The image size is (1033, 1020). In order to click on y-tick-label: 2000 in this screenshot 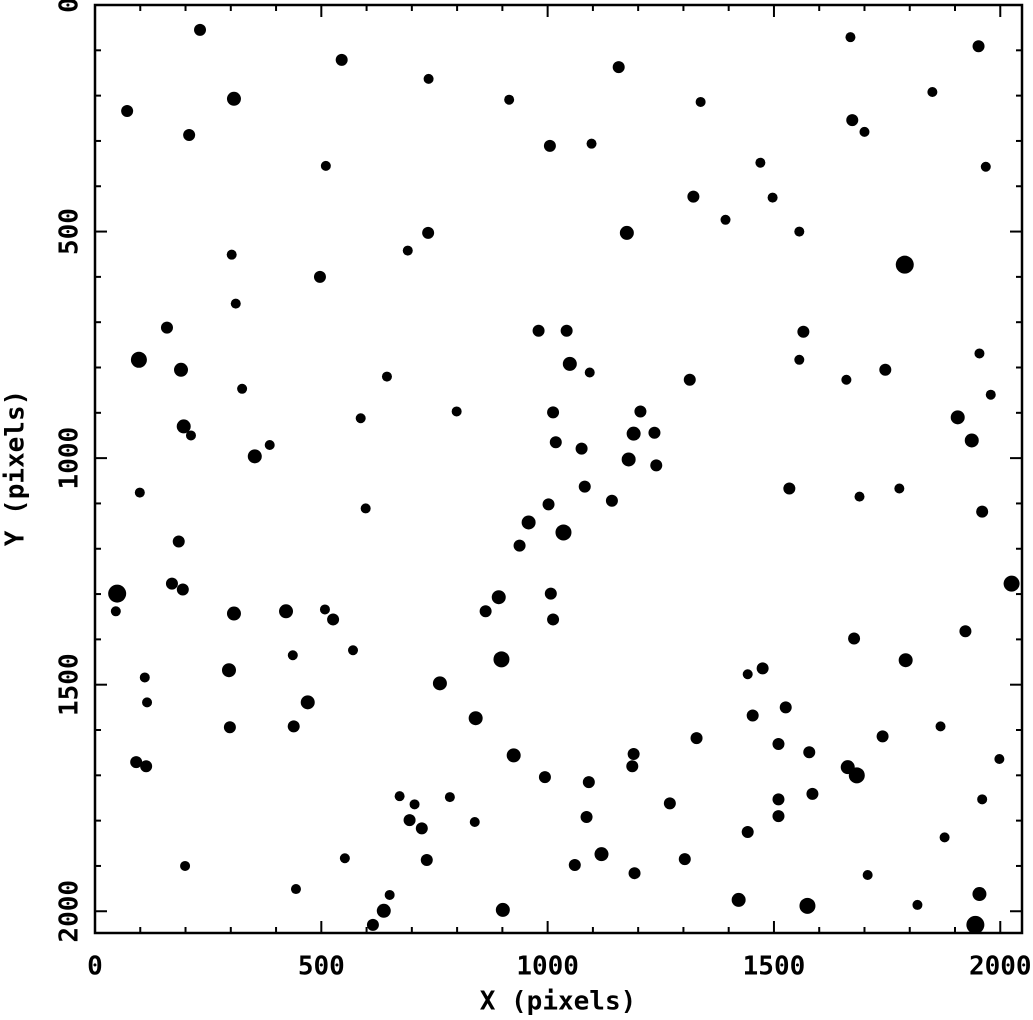, I will do `click(70, 911)`.